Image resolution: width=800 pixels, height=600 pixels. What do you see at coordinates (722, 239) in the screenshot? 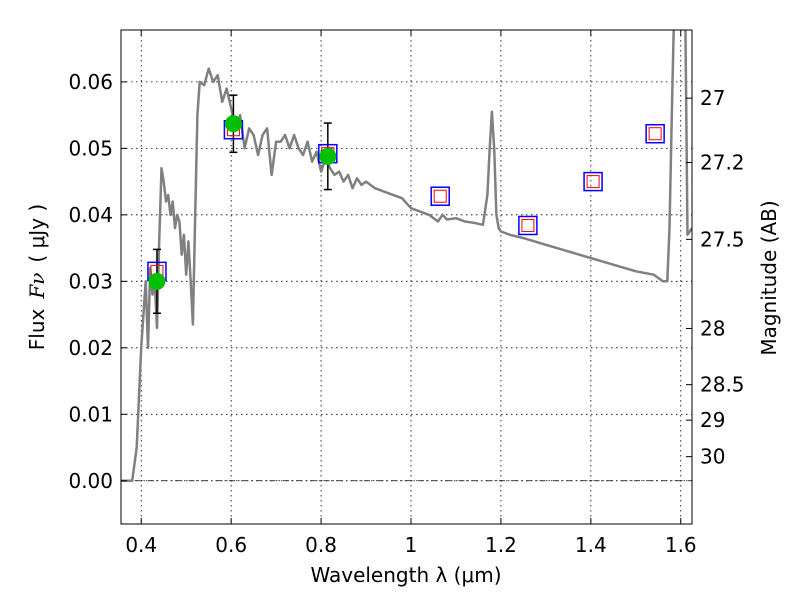
I see `mag-tick-label: 27.5` at bounding box center [722, 239].